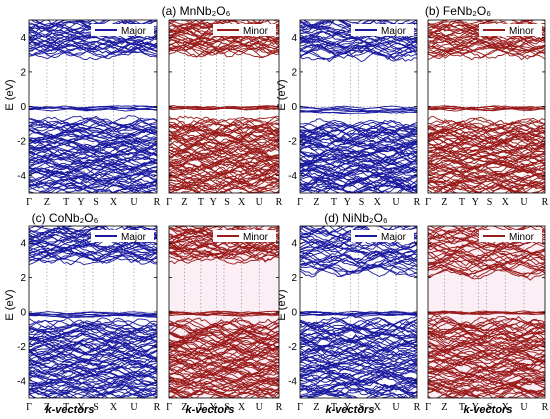 The width and height of the screenshot is (550, 419). I want to click on ytick-label: 2, so click(23, 278).